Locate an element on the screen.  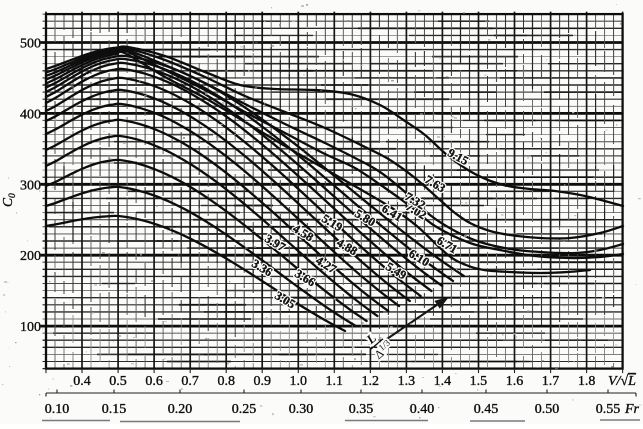
svg-text: 1.1 is located at coordinates (335, 381).